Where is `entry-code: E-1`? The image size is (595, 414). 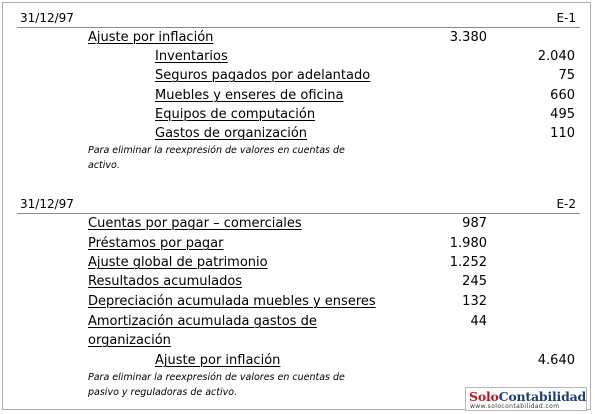 entry-code: E-1 is located at coordinates (566, 18).